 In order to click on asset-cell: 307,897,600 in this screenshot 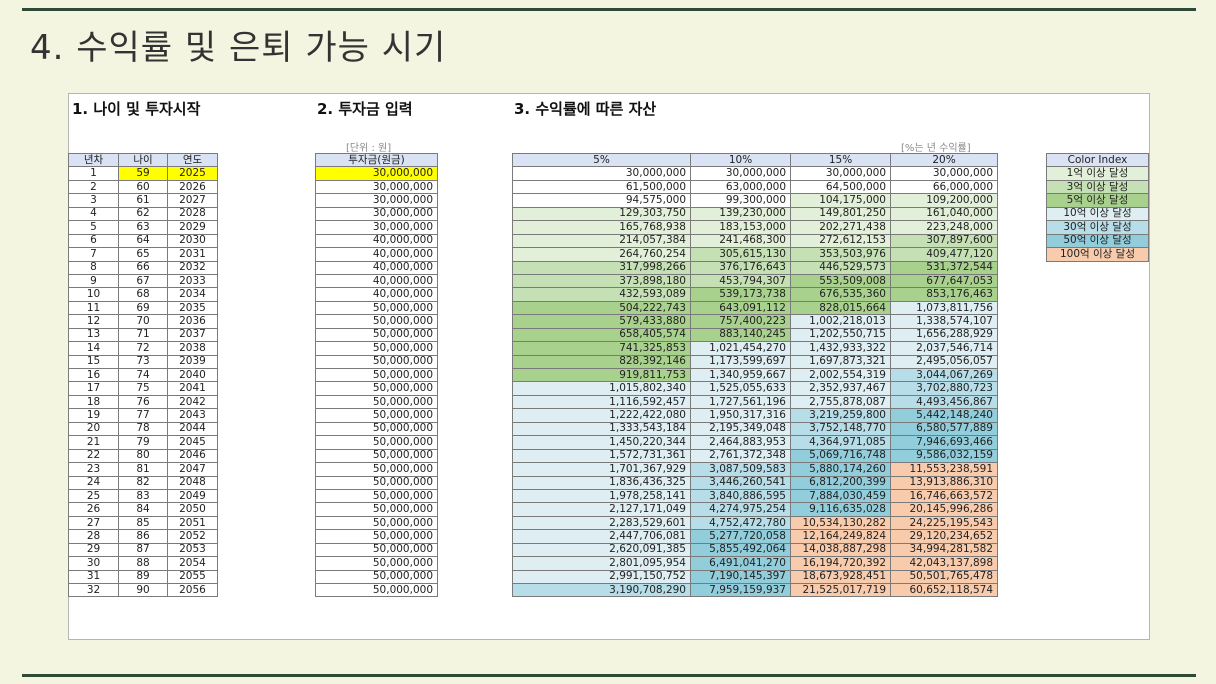, I will do `click(944, 241)`.